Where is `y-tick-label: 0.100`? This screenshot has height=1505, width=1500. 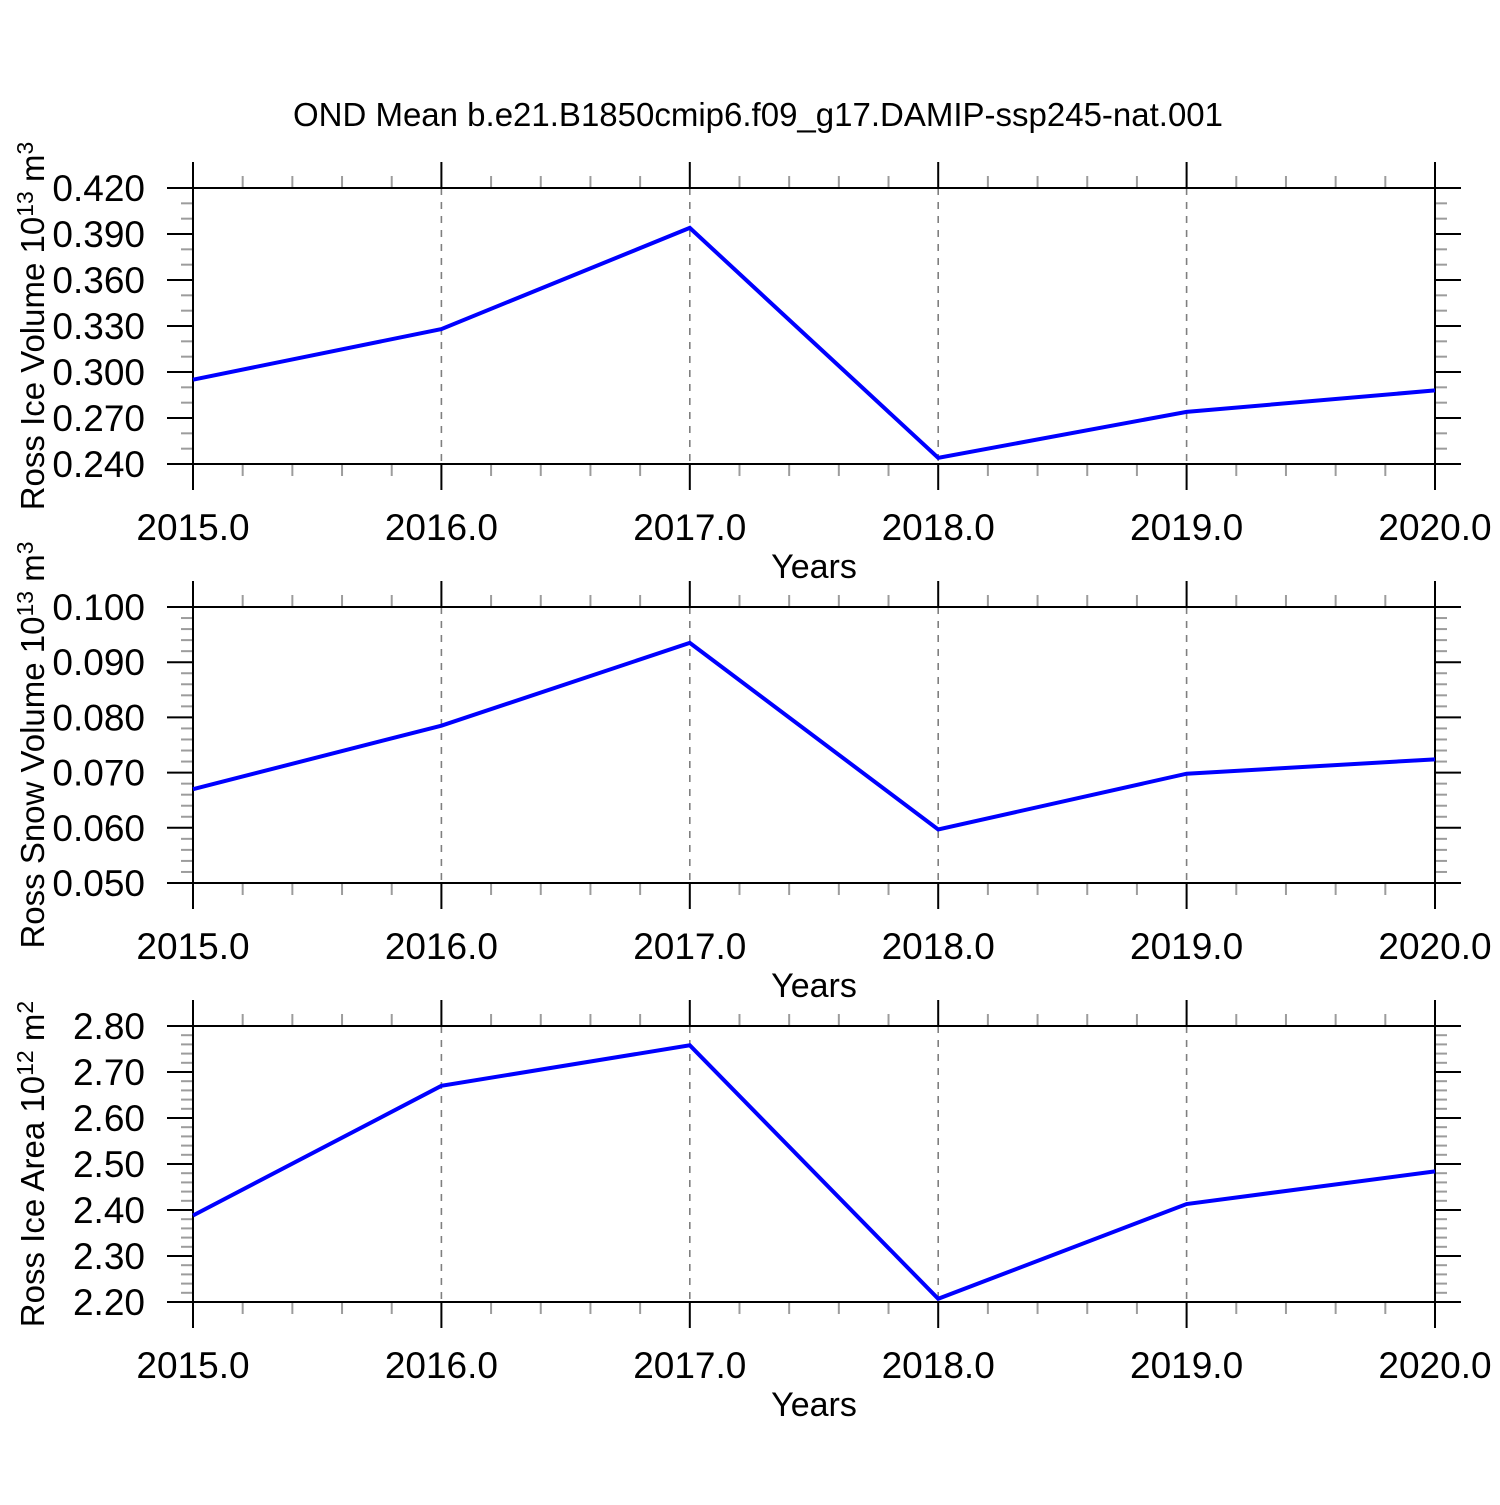 y-tick-label: 0.100 is located at coordinates (98, 607).